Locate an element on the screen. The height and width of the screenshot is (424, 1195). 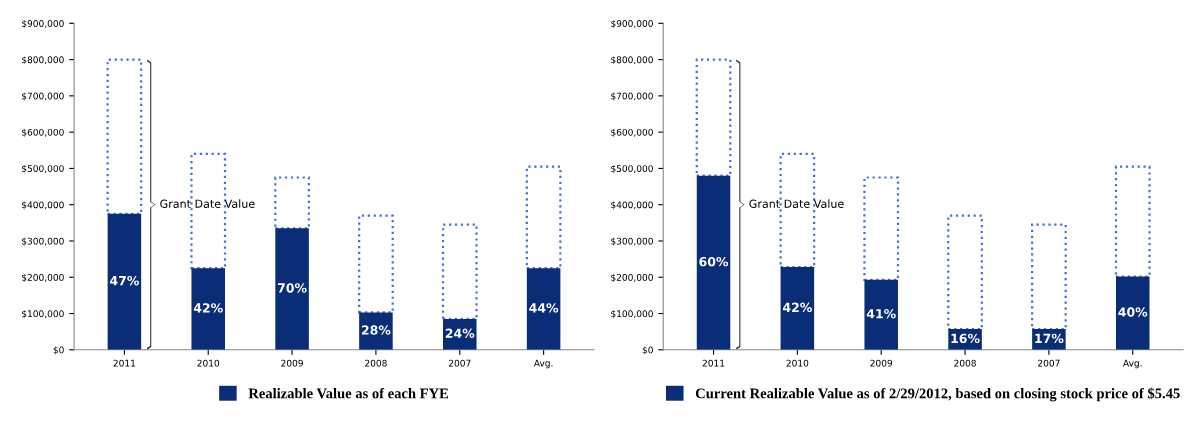
annotation: 28% is located at coordinates (376, 330).